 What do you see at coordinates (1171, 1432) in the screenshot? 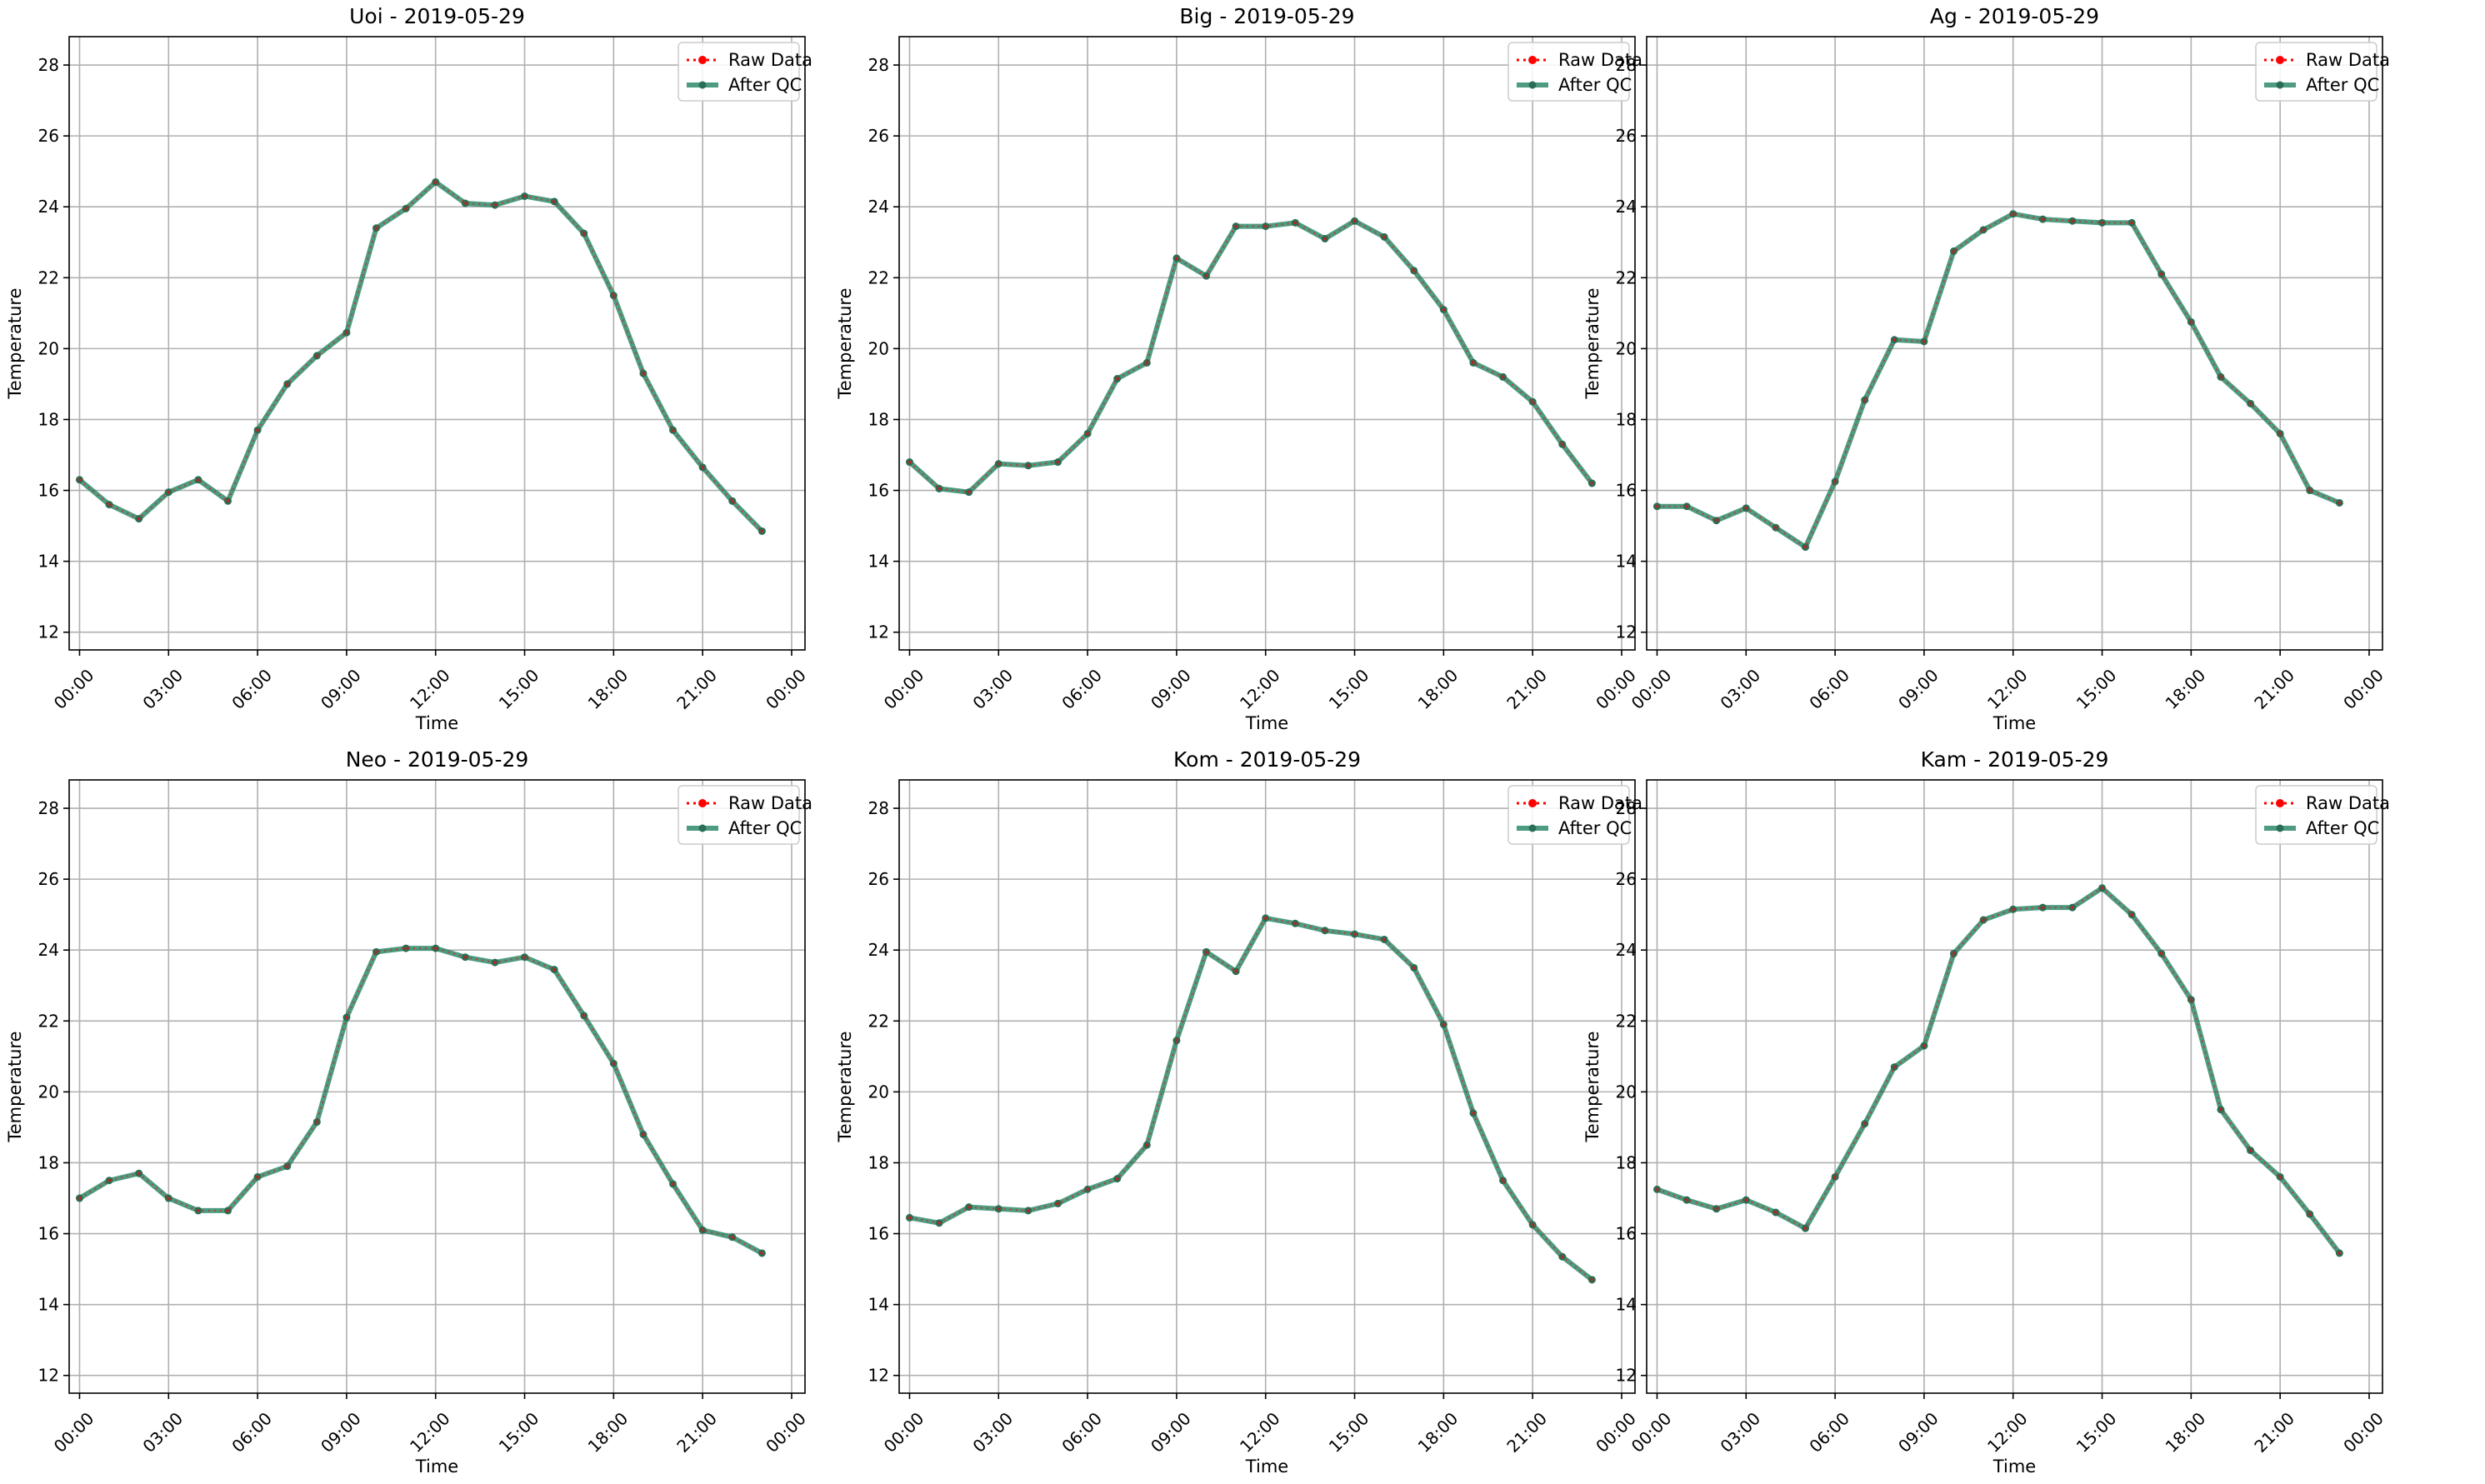
I see `x-tick-label: 09:00` at bounding box center [1171, 1432].